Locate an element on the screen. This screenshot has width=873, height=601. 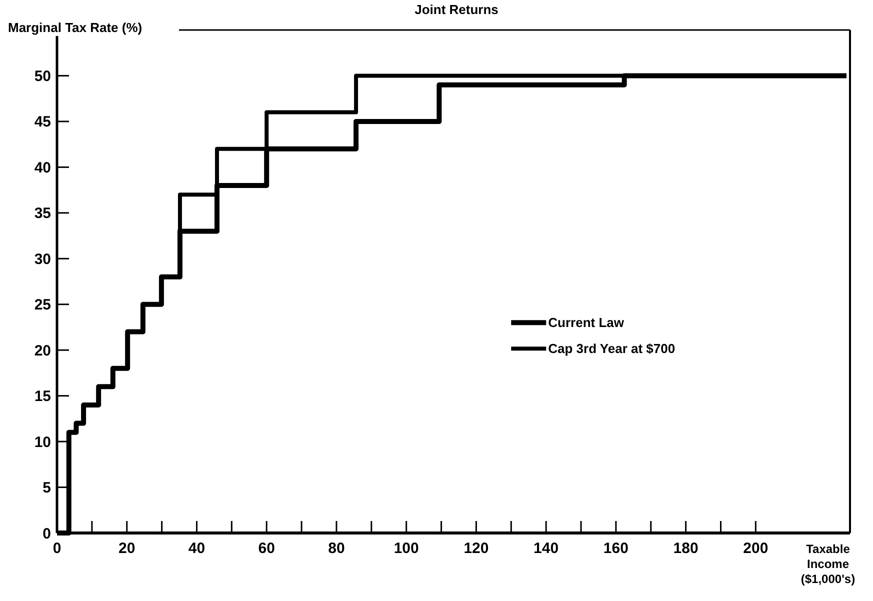
y-tick-label: 35 is located at coordinates (42, 213).